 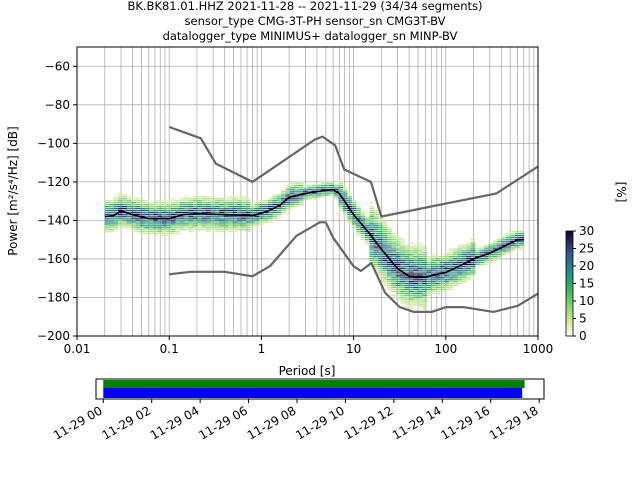 I want to click on x-tick-label: 0.1, so click(x=169, y=349).